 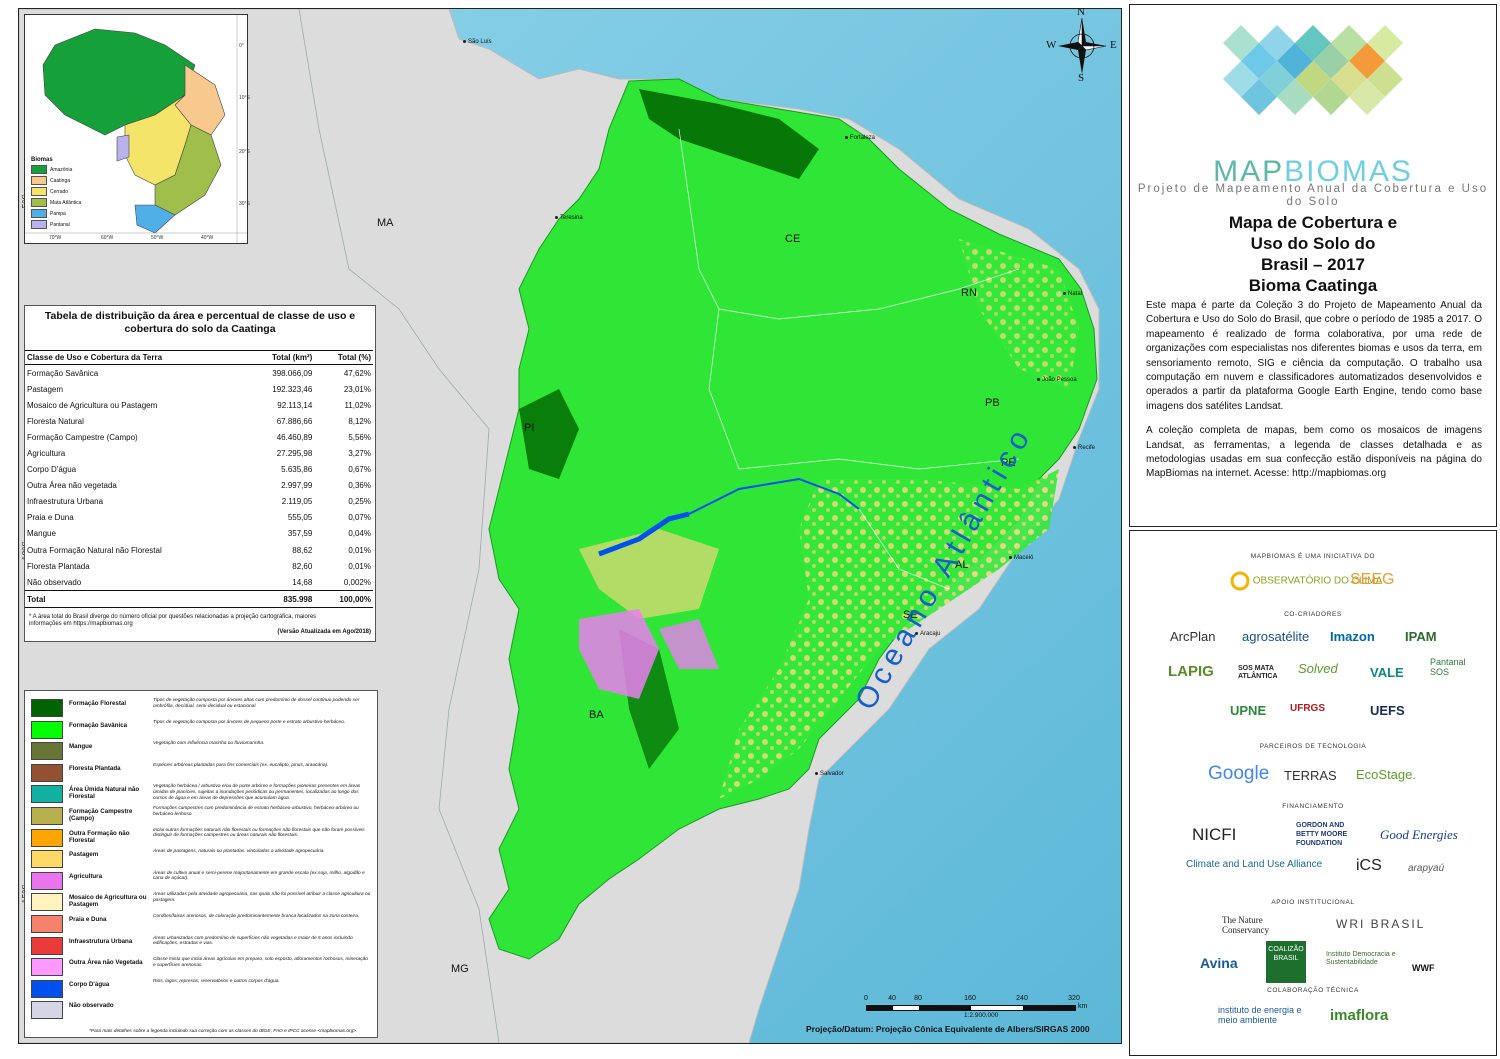 What do you see at coordinates (343, 357) in the screenshot?
I see `column-header-percent: Total (%)` at bounding box center [343, 357].